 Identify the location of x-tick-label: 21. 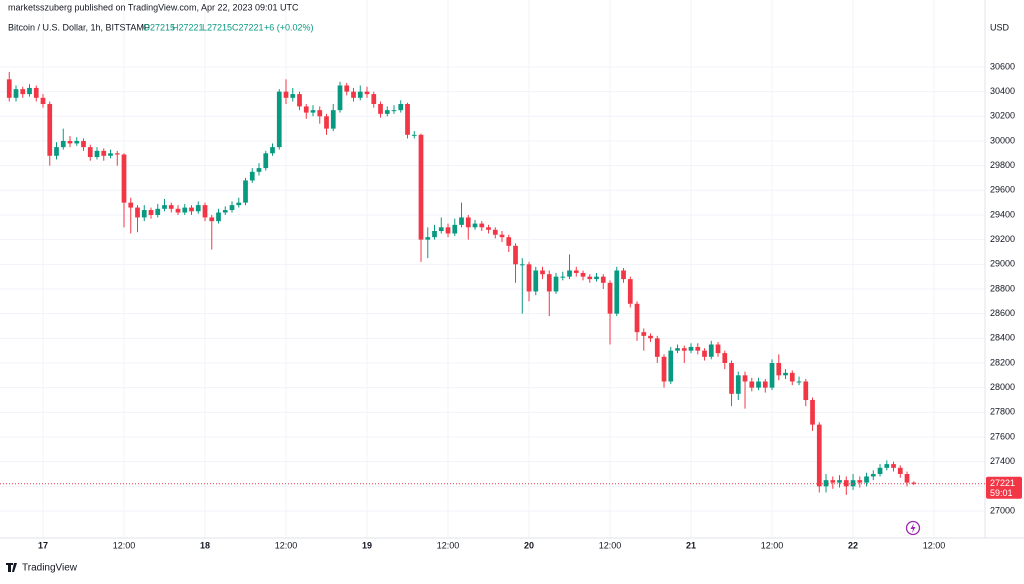
(691, 545).